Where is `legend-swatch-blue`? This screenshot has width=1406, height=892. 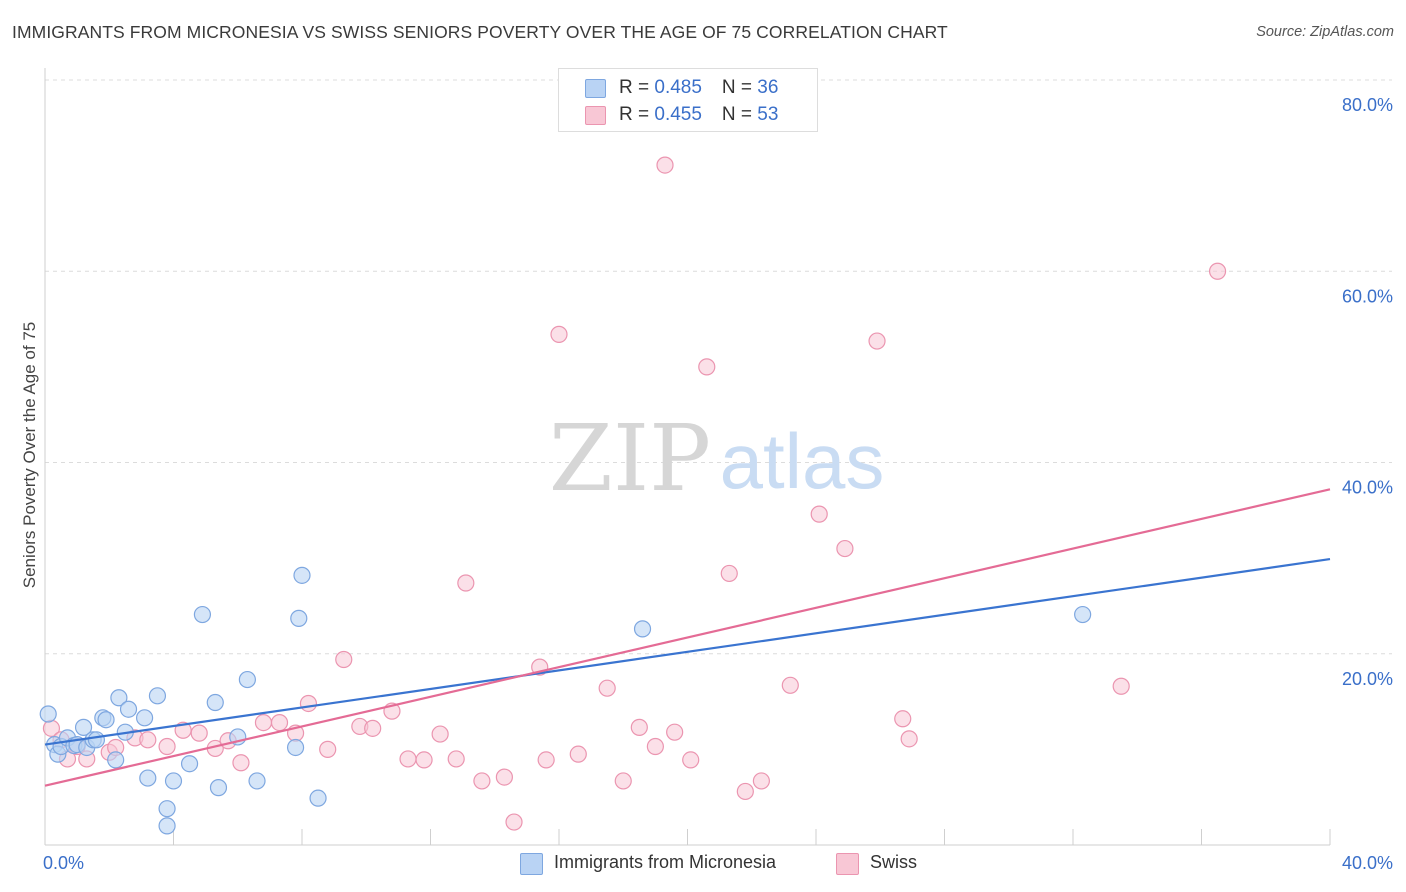 legend-swatch-blue is located at coordinates (595, 88).